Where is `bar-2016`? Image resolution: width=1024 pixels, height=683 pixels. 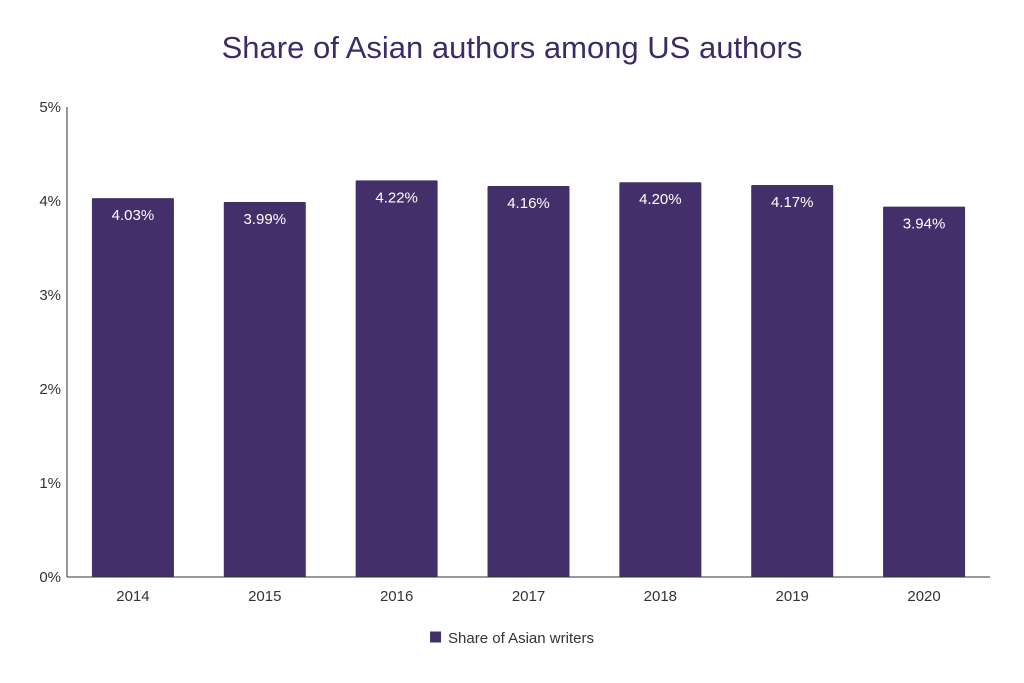
bar-2016 is located at coordinates (396, 378).